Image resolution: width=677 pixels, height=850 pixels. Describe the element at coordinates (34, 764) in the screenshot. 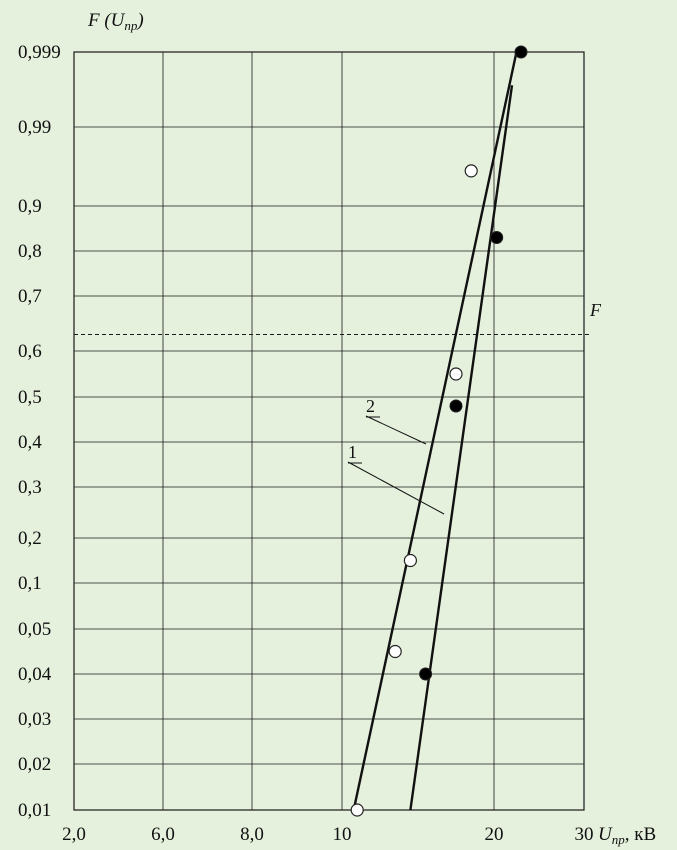

I see `y-tick-label: 0,02` at that location.